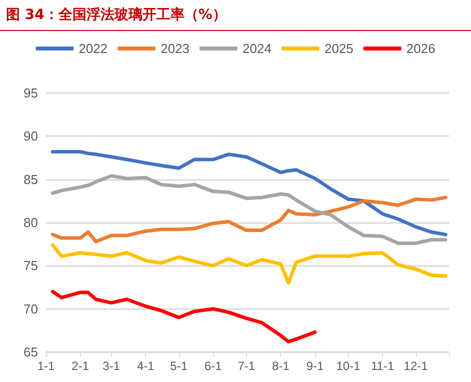  What do you see at coordinates (31, 352) in the screenshot?
I see `y-tick-label: 65` at bounding box center [31, 352].